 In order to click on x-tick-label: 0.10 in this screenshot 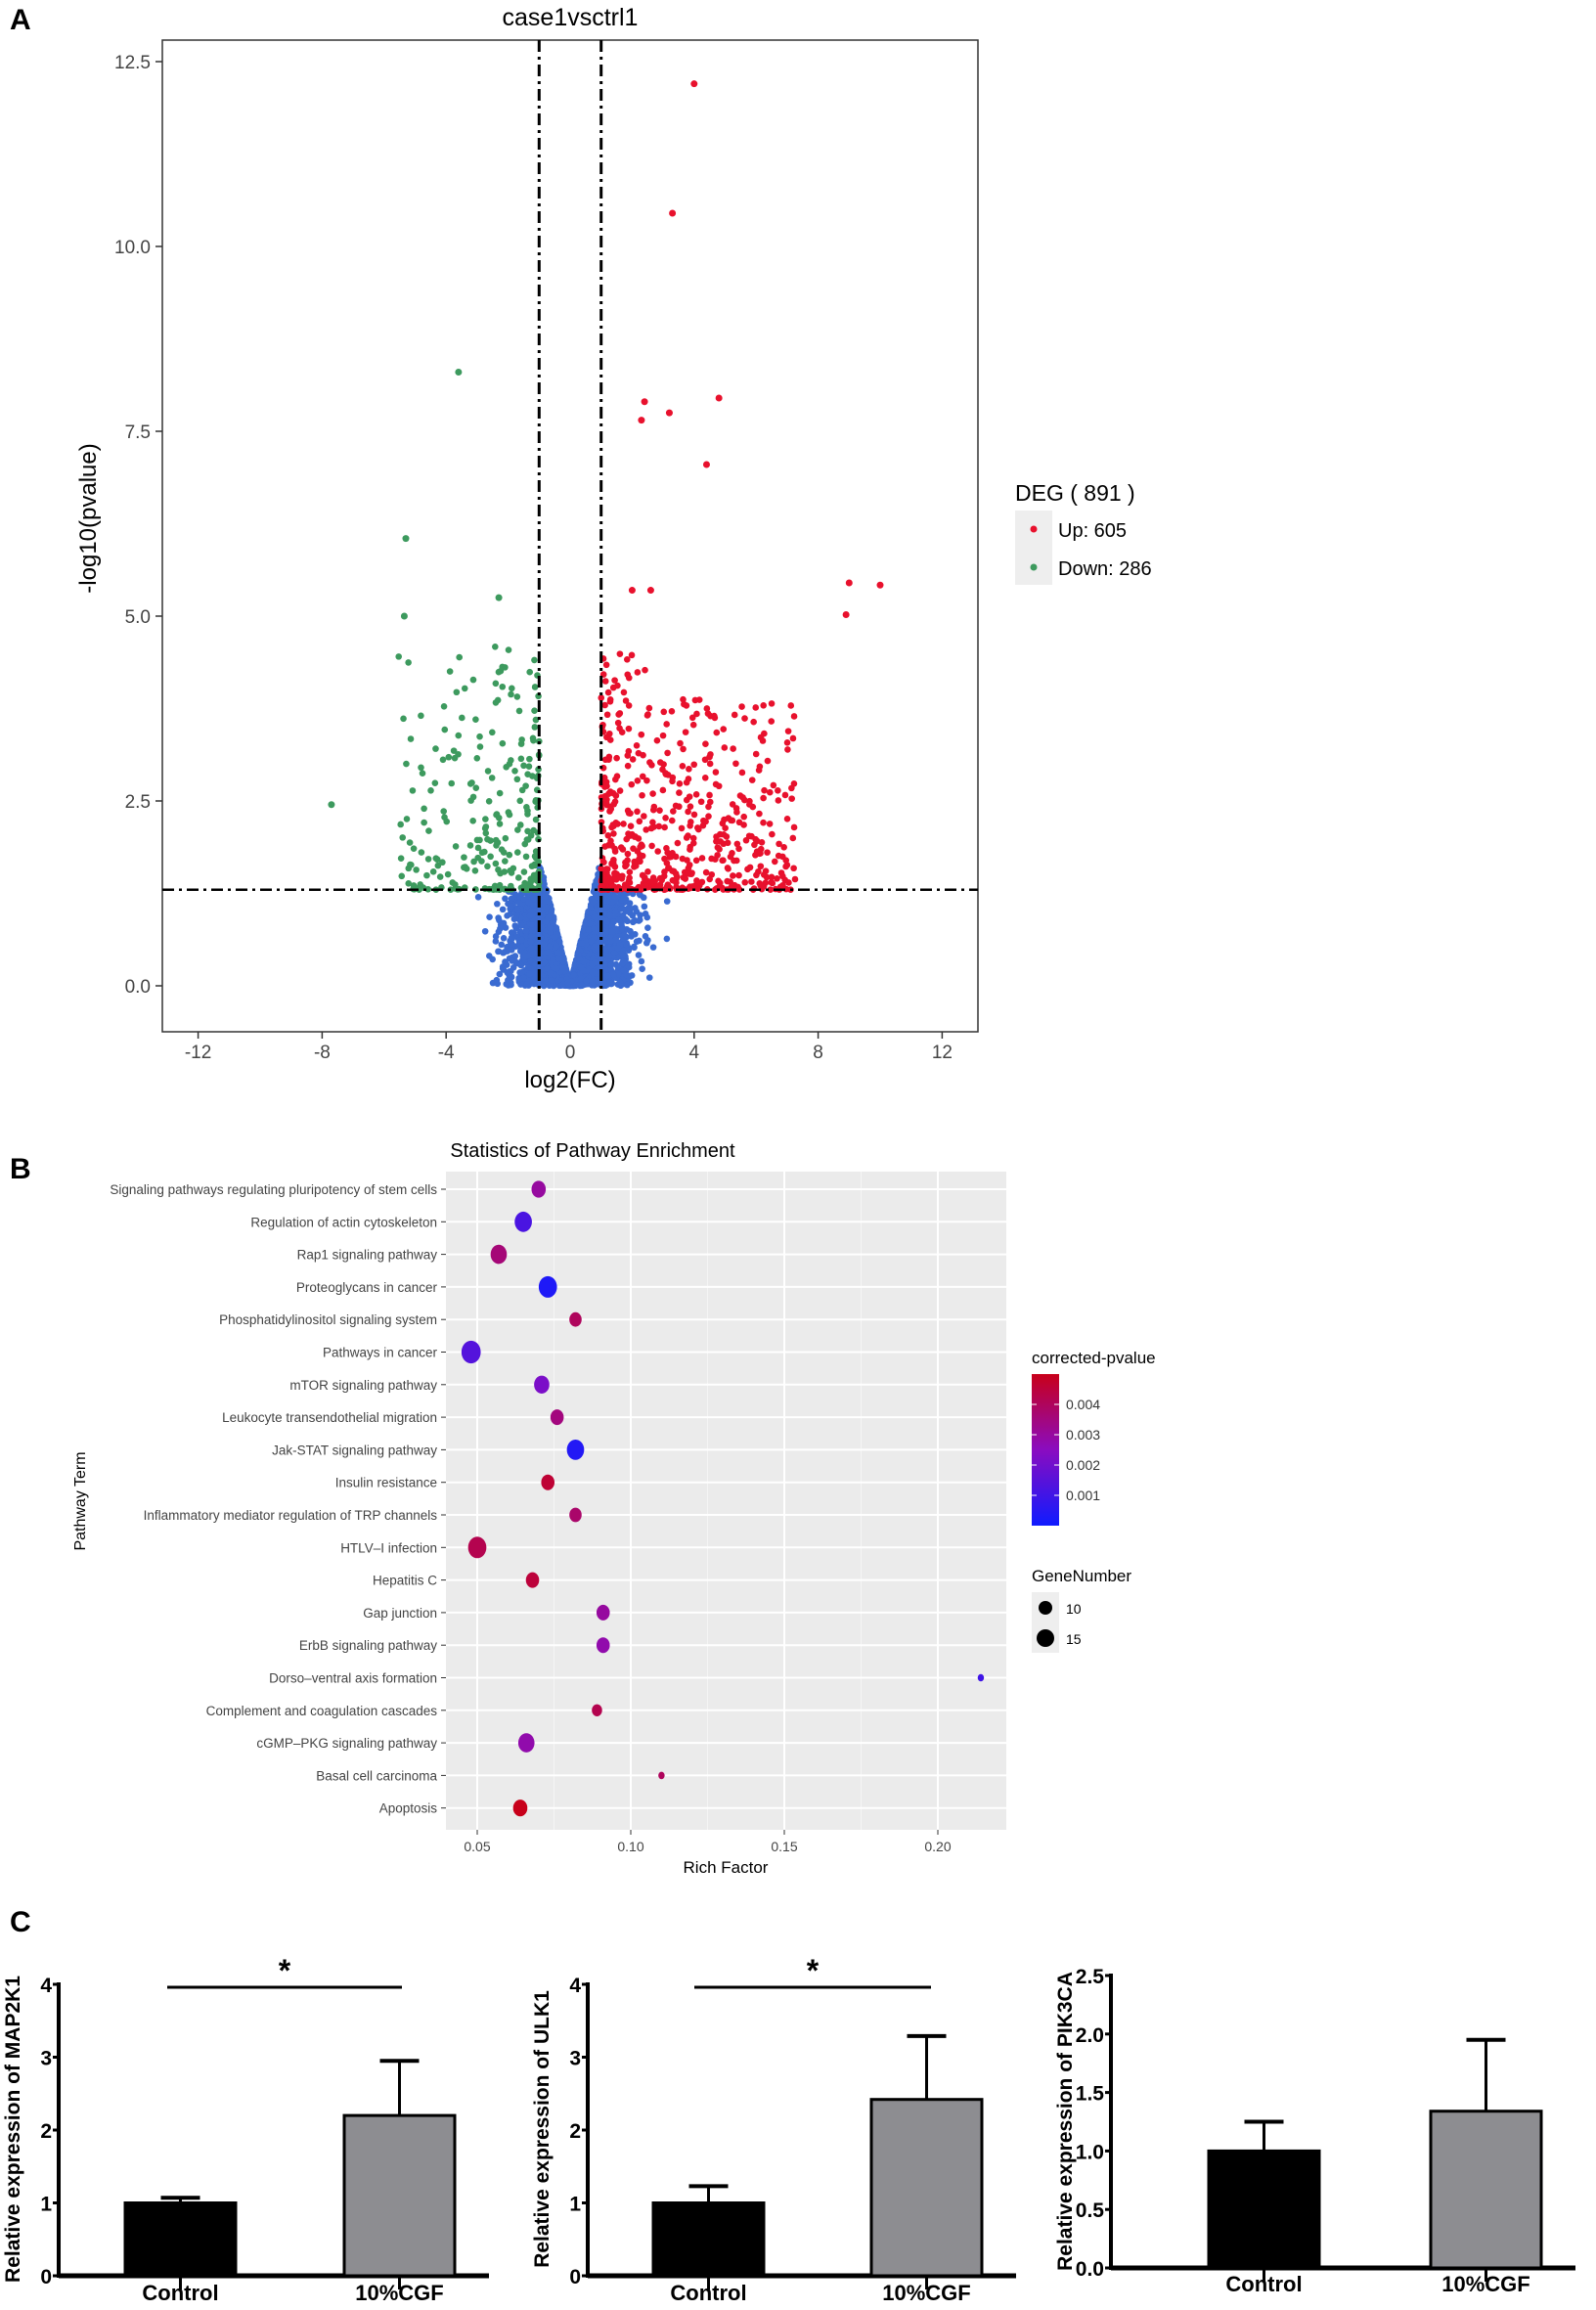, I will do `click(630, 1846)`.